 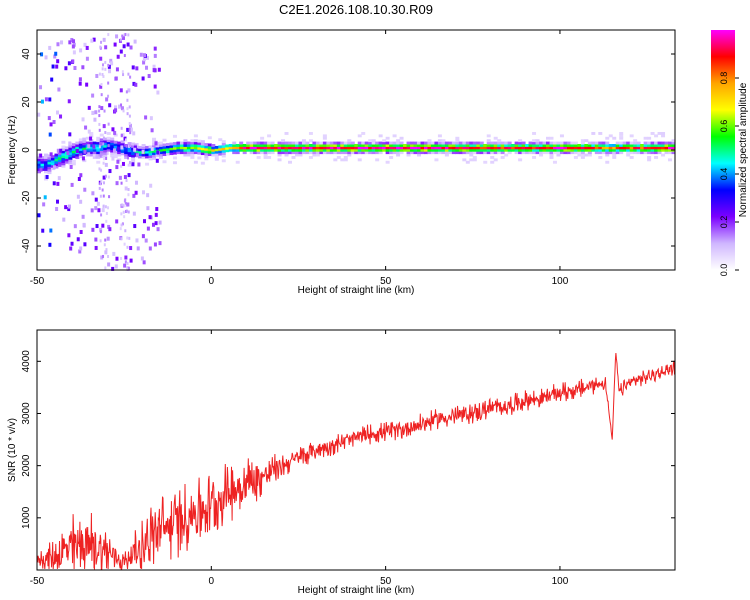 What do you see at coordinates (26, 54) in the screenshot?
I see `y-tick-label: 40` at bounding box center [26, 54].